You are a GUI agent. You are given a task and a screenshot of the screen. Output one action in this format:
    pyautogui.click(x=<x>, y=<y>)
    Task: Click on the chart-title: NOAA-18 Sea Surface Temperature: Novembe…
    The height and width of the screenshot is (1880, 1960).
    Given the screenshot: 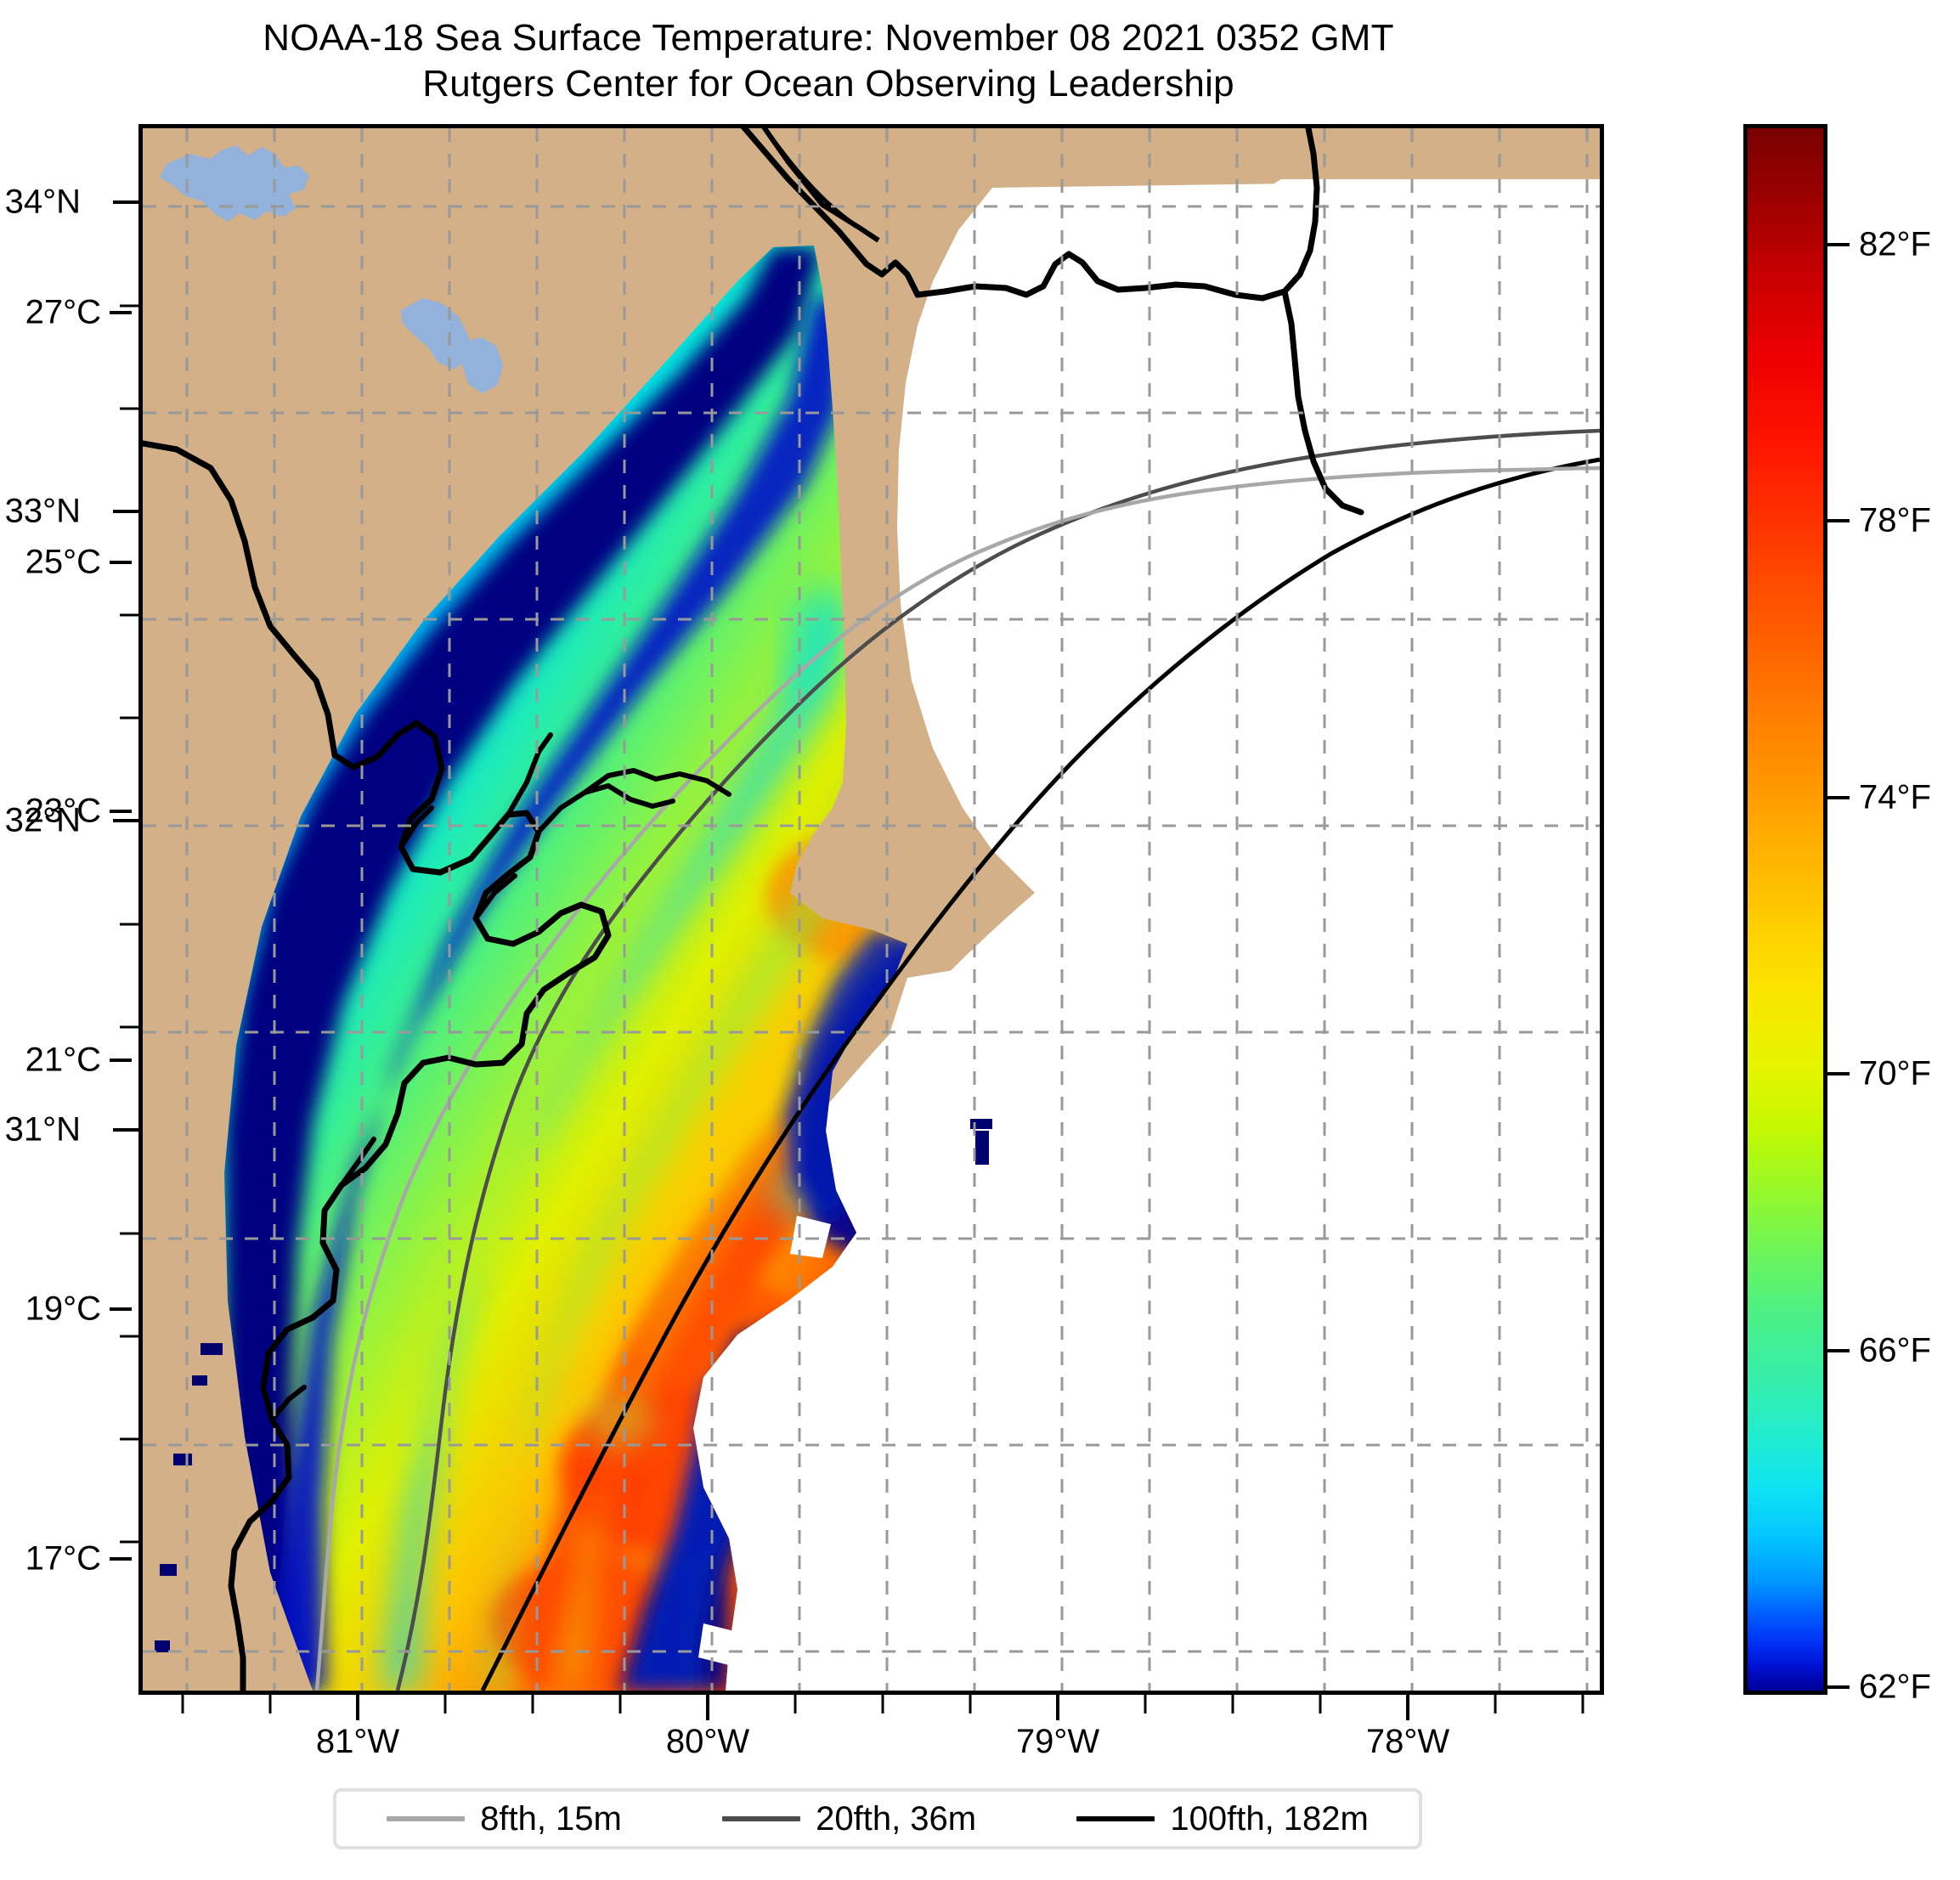 What is the action you would take?
    pyautogui.click(x=829, y=61)
    